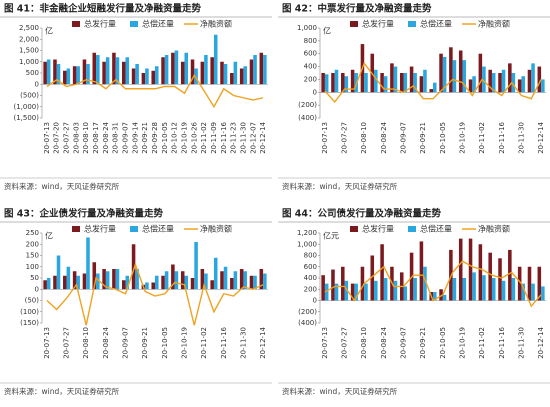 This screenshot has width=550, height=407. What do you see at coordinates (224, 137) in the screenshot?
I see `x-tick-label: 20-11-16` at bounding box center [224, 137].